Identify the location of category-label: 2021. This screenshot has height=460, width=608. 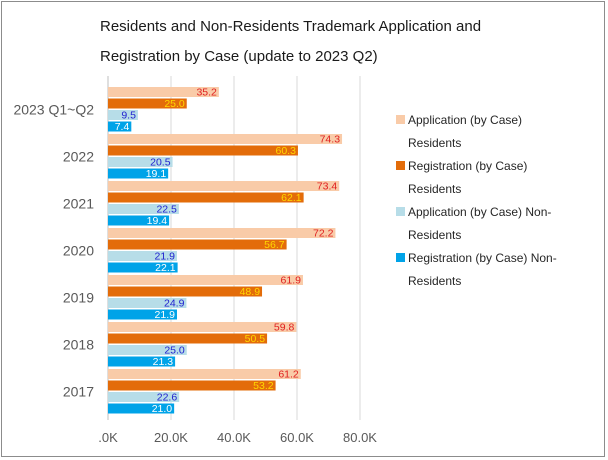
(78, 204).